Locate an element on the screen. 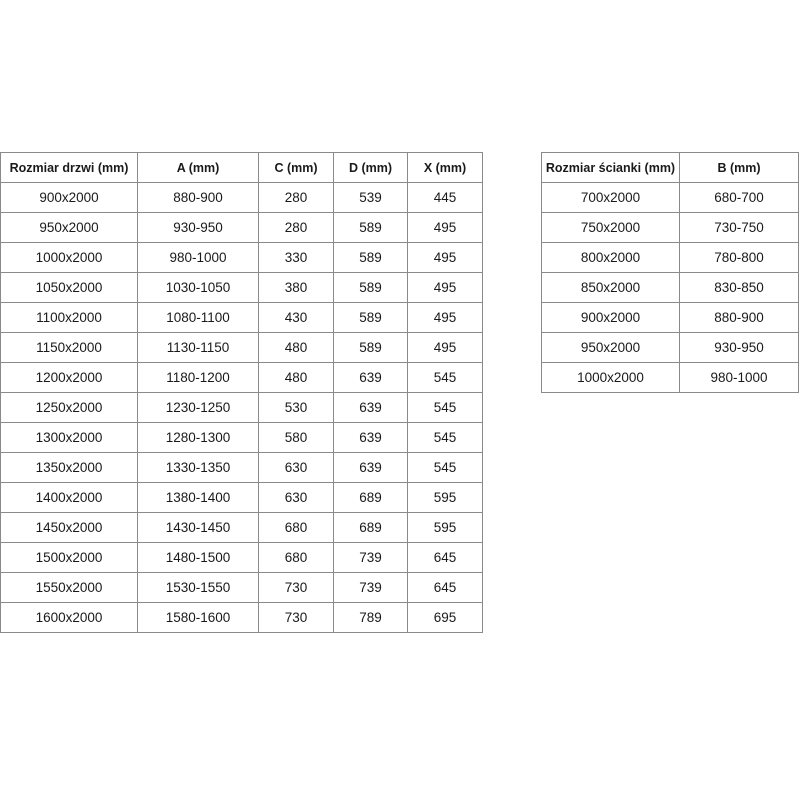 The image size is (800, 800). table-cell: 1430-1450 is located at coordinates (198, 527).